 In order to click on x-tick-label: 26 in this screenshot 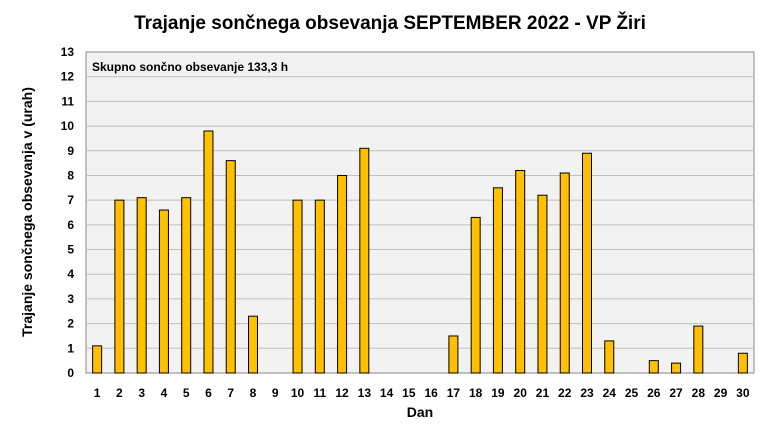, I will do `click(654, 393)`.